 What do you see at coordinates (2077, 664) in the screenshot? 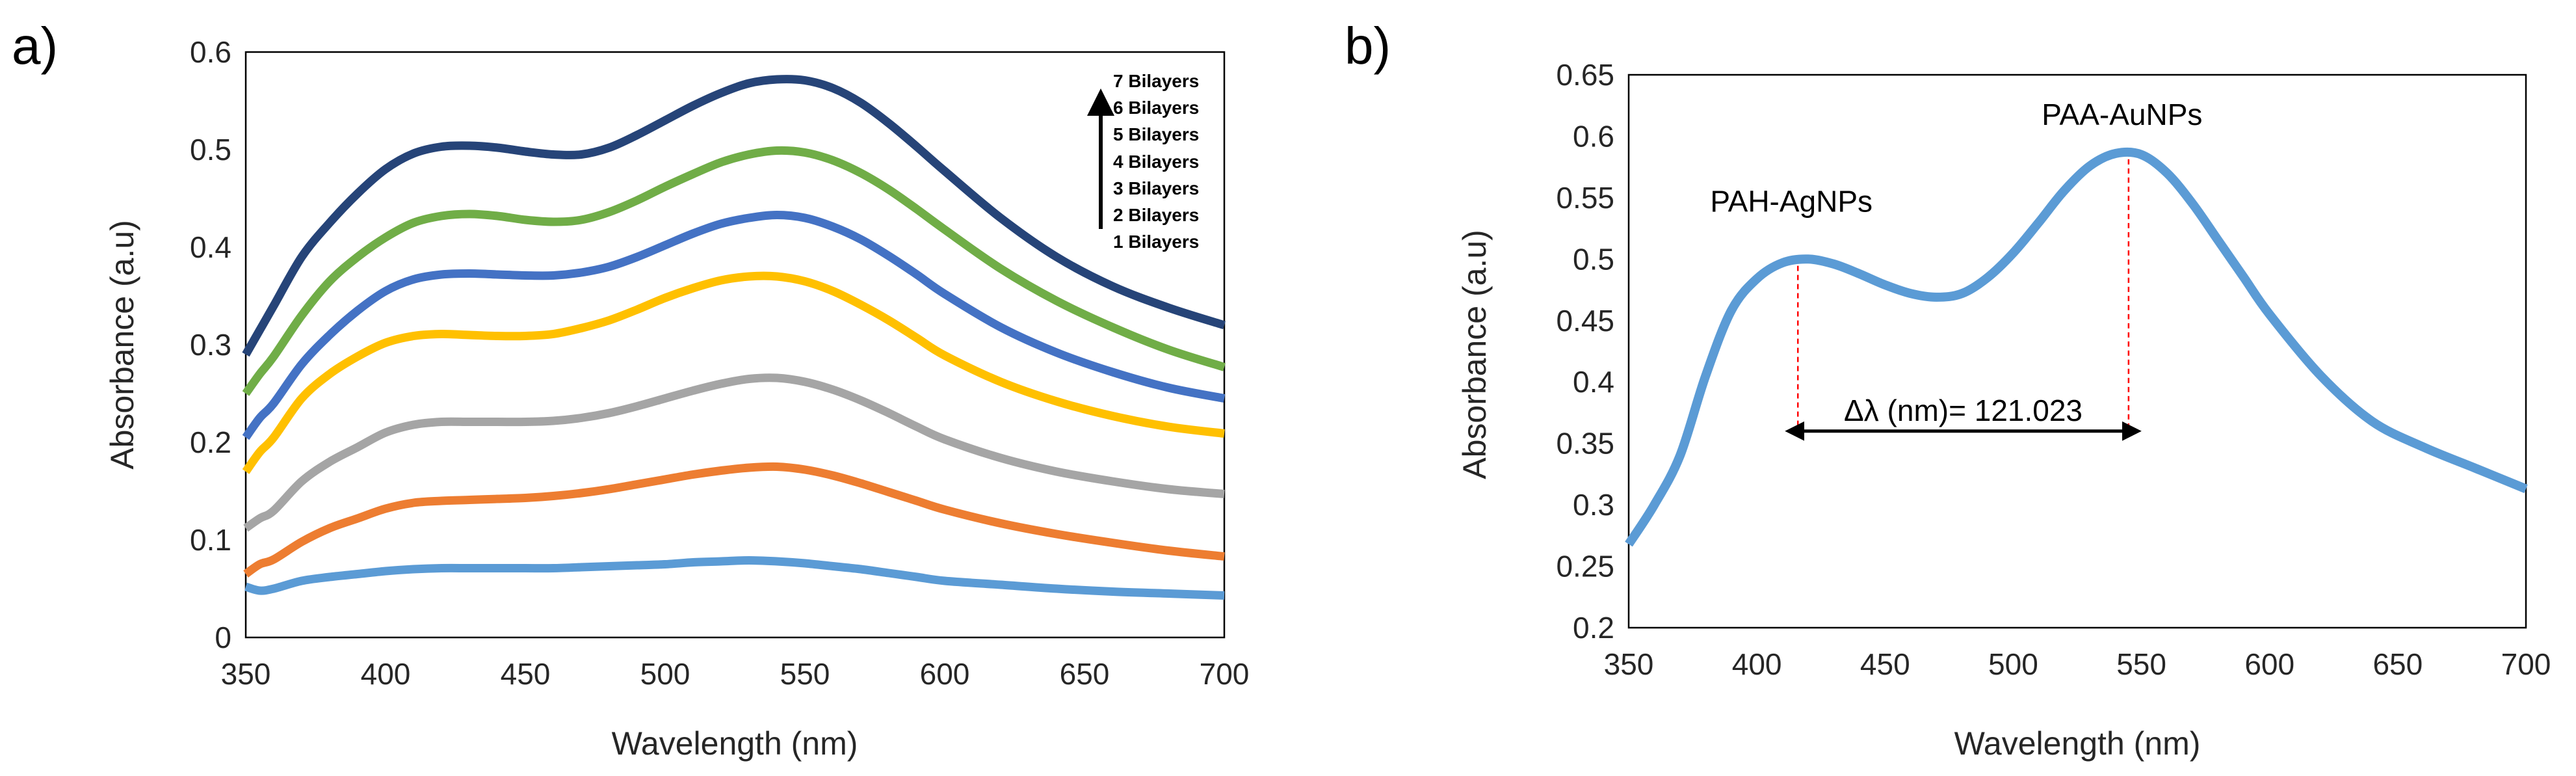
I see `panel-b-x-ticks: 350 400 450 500 550 600 650 700` at bounding box center [2077, 664].